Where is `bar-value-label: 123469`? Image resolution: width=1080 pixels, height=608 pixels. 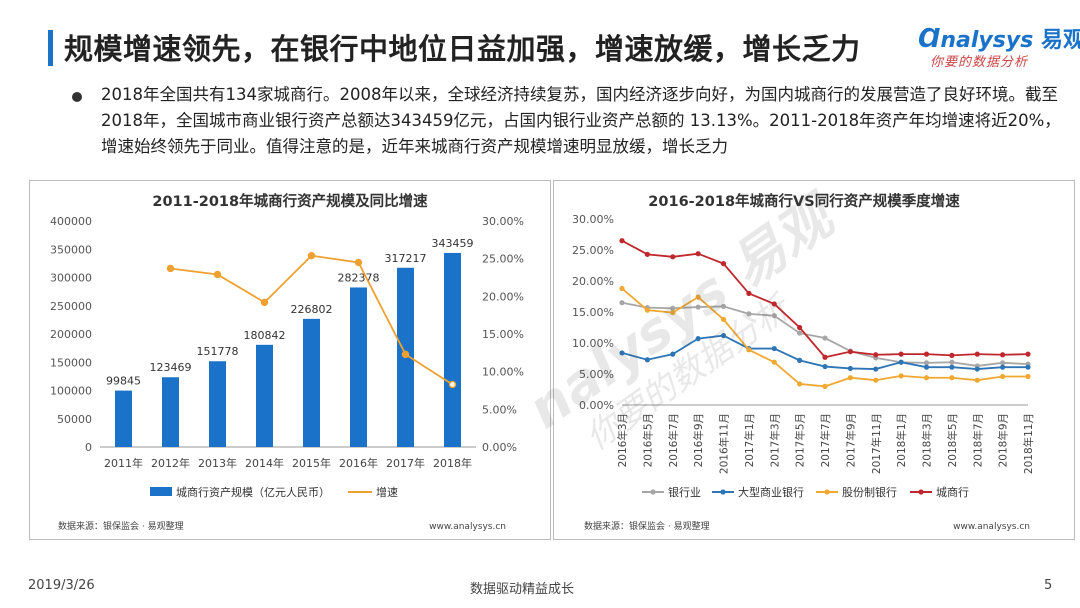
bar-value-label: 123469 is located at coordinates (171, 367).